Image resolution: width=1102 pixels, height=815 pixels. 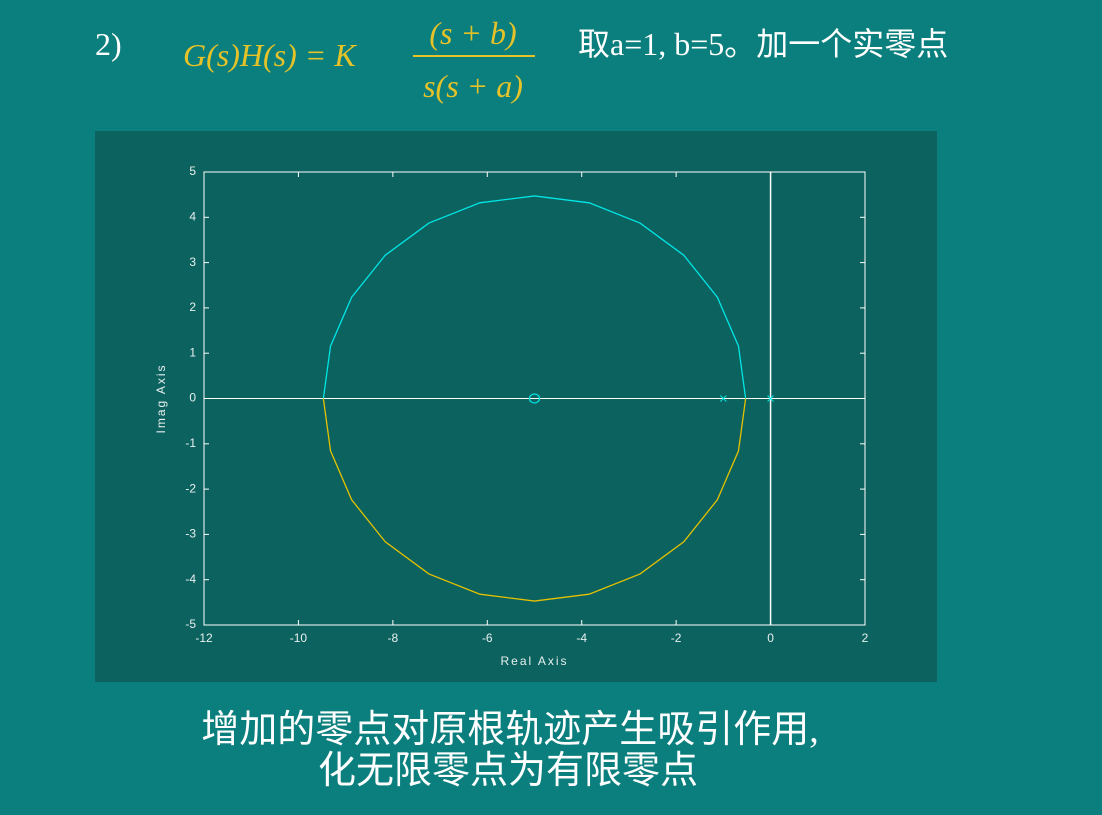 I want to click on y-tick-label: 4, so click(x=192, y=216).